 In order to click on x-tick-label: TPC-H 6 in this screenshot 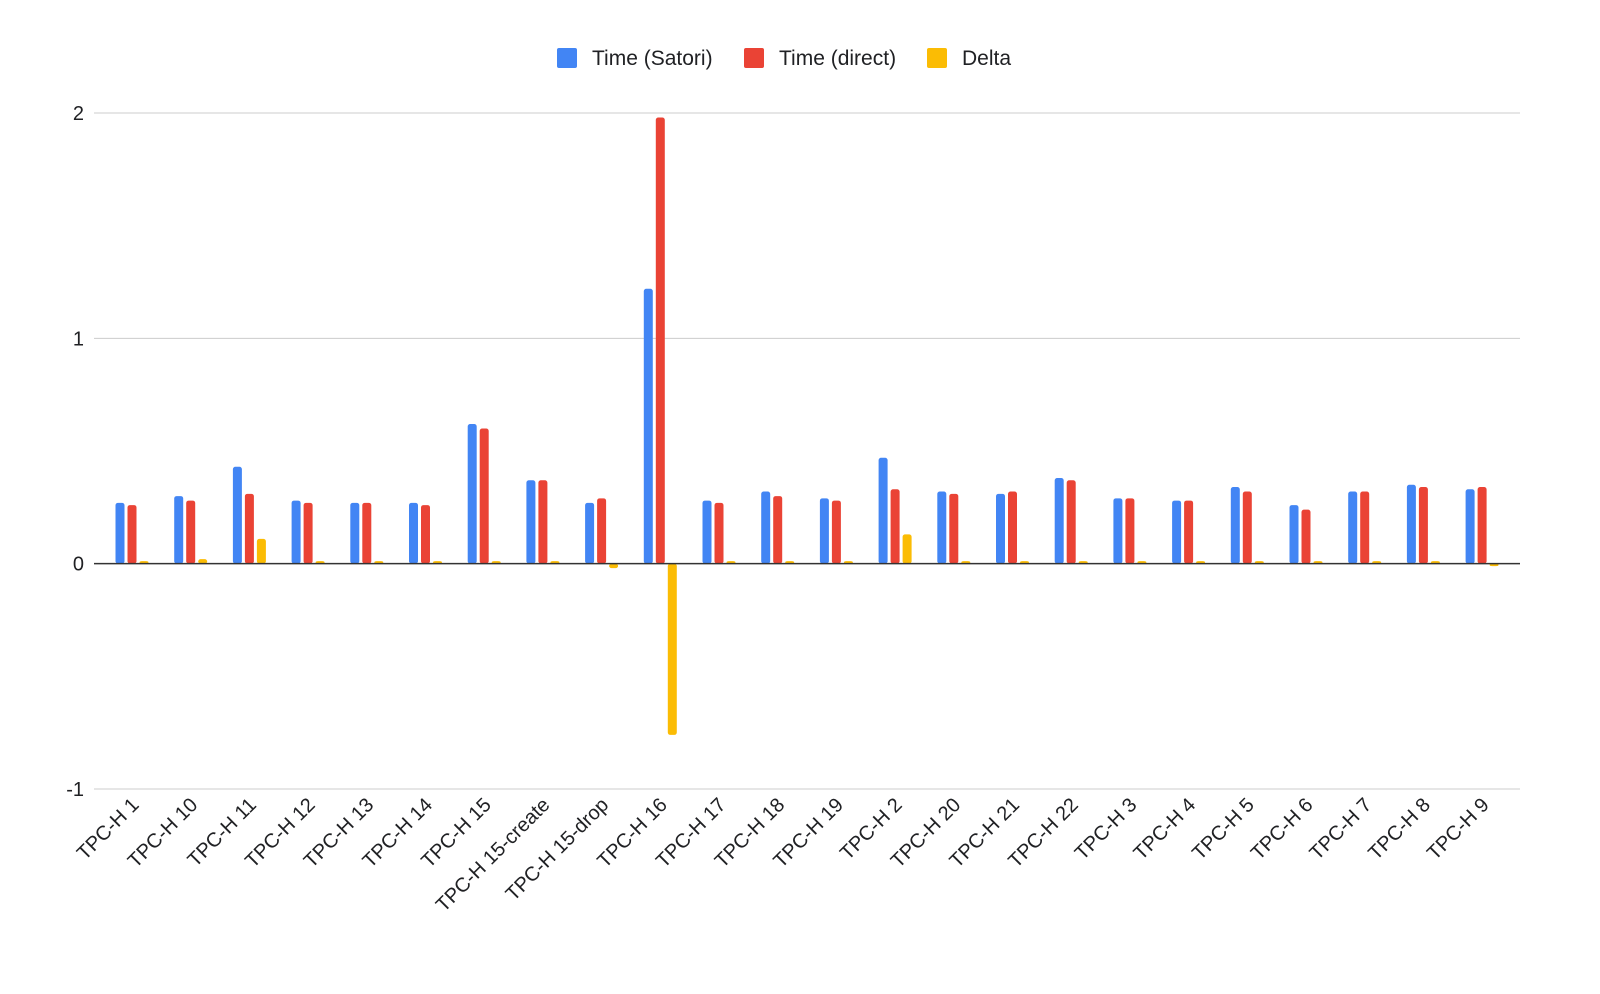, I will do `click(1282, 829)`.